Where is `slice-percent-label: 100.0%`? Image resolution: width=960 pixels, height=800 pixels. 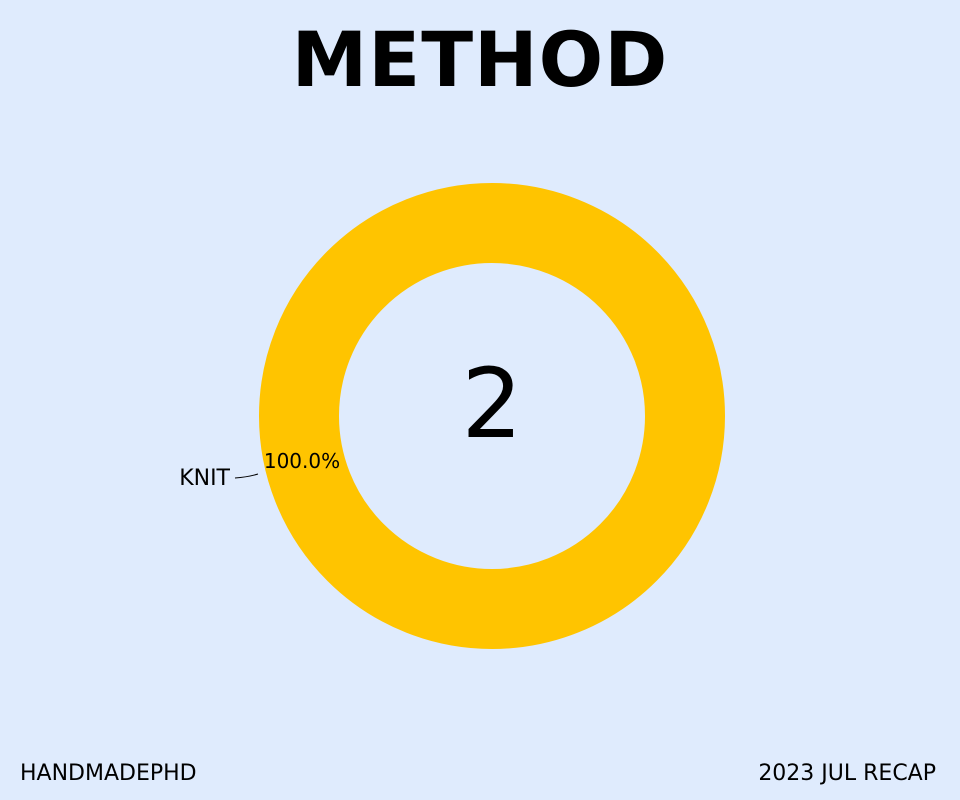
slice-percent-label: 100.0% is located at coordinates (302, 461).